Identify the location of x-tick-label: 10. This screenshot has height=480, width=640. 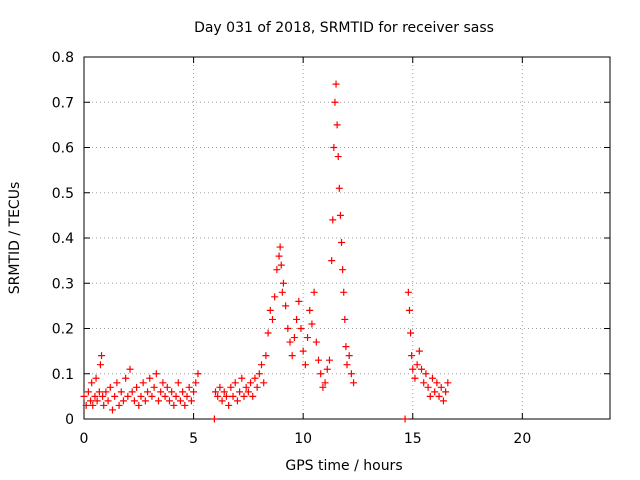
(303, 439).